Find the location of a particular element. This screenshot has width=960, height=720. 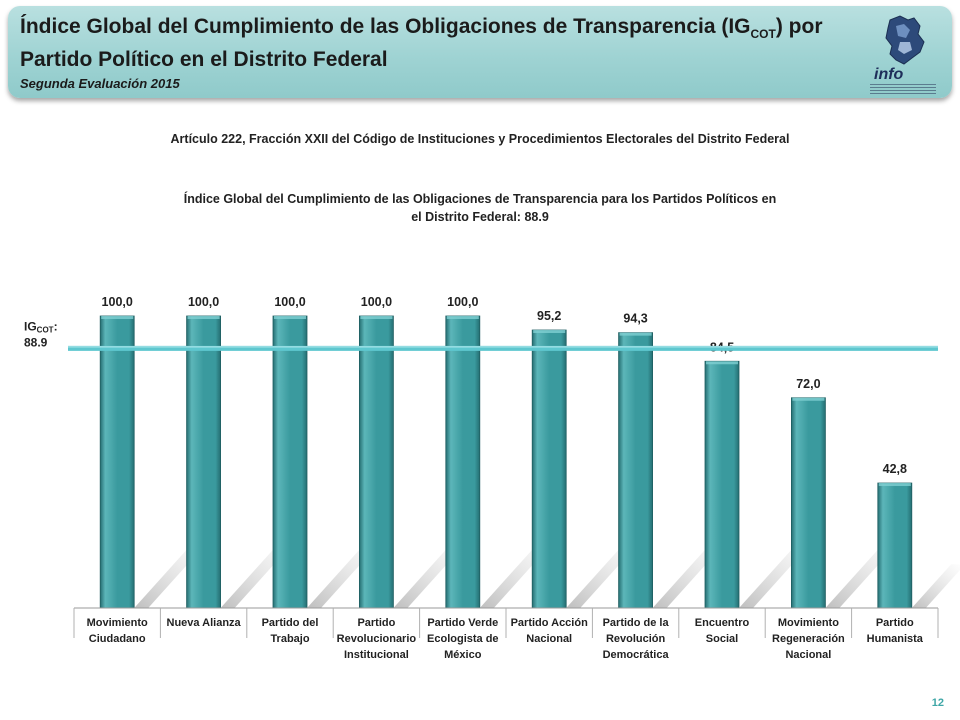

category-label-4: Partido Verde Ecologista de México is located at coordinates (463, 639).